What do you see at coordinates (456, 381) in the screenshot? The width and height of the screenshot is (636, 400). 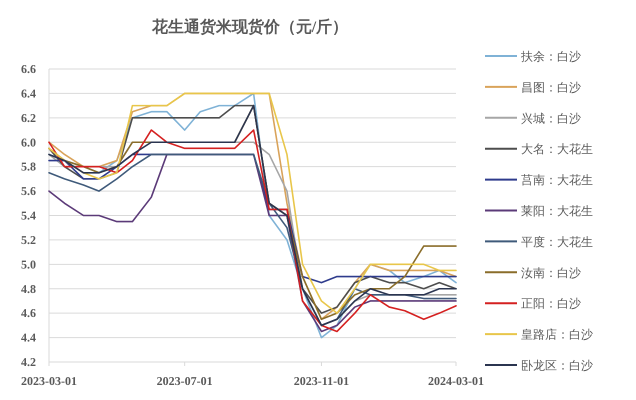 I see `x-tick-label: 2024-03-01` at bounding box center [456, 381].